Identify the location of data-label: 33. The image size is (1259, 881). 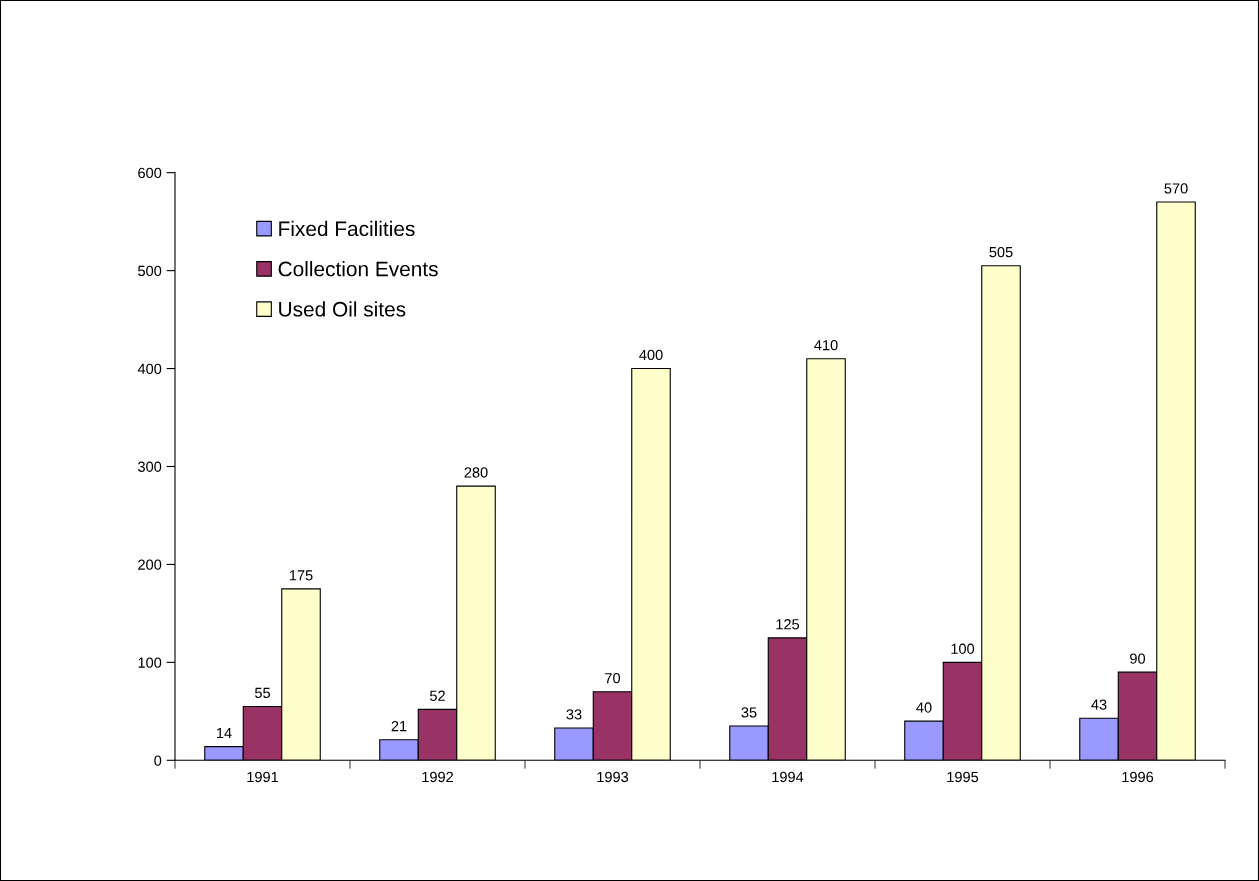
(574, 714).